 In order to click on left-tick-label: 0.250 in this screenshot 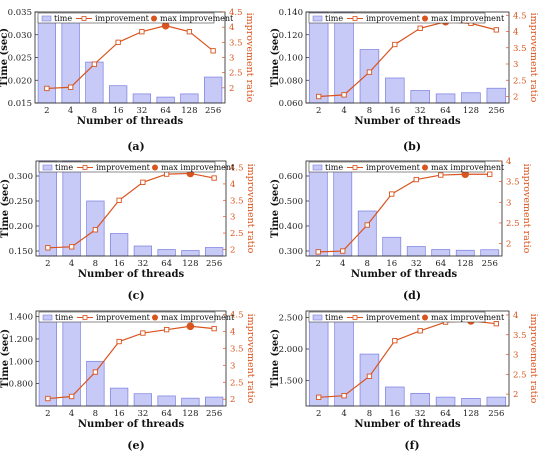, I will do `click(21, 202)`.